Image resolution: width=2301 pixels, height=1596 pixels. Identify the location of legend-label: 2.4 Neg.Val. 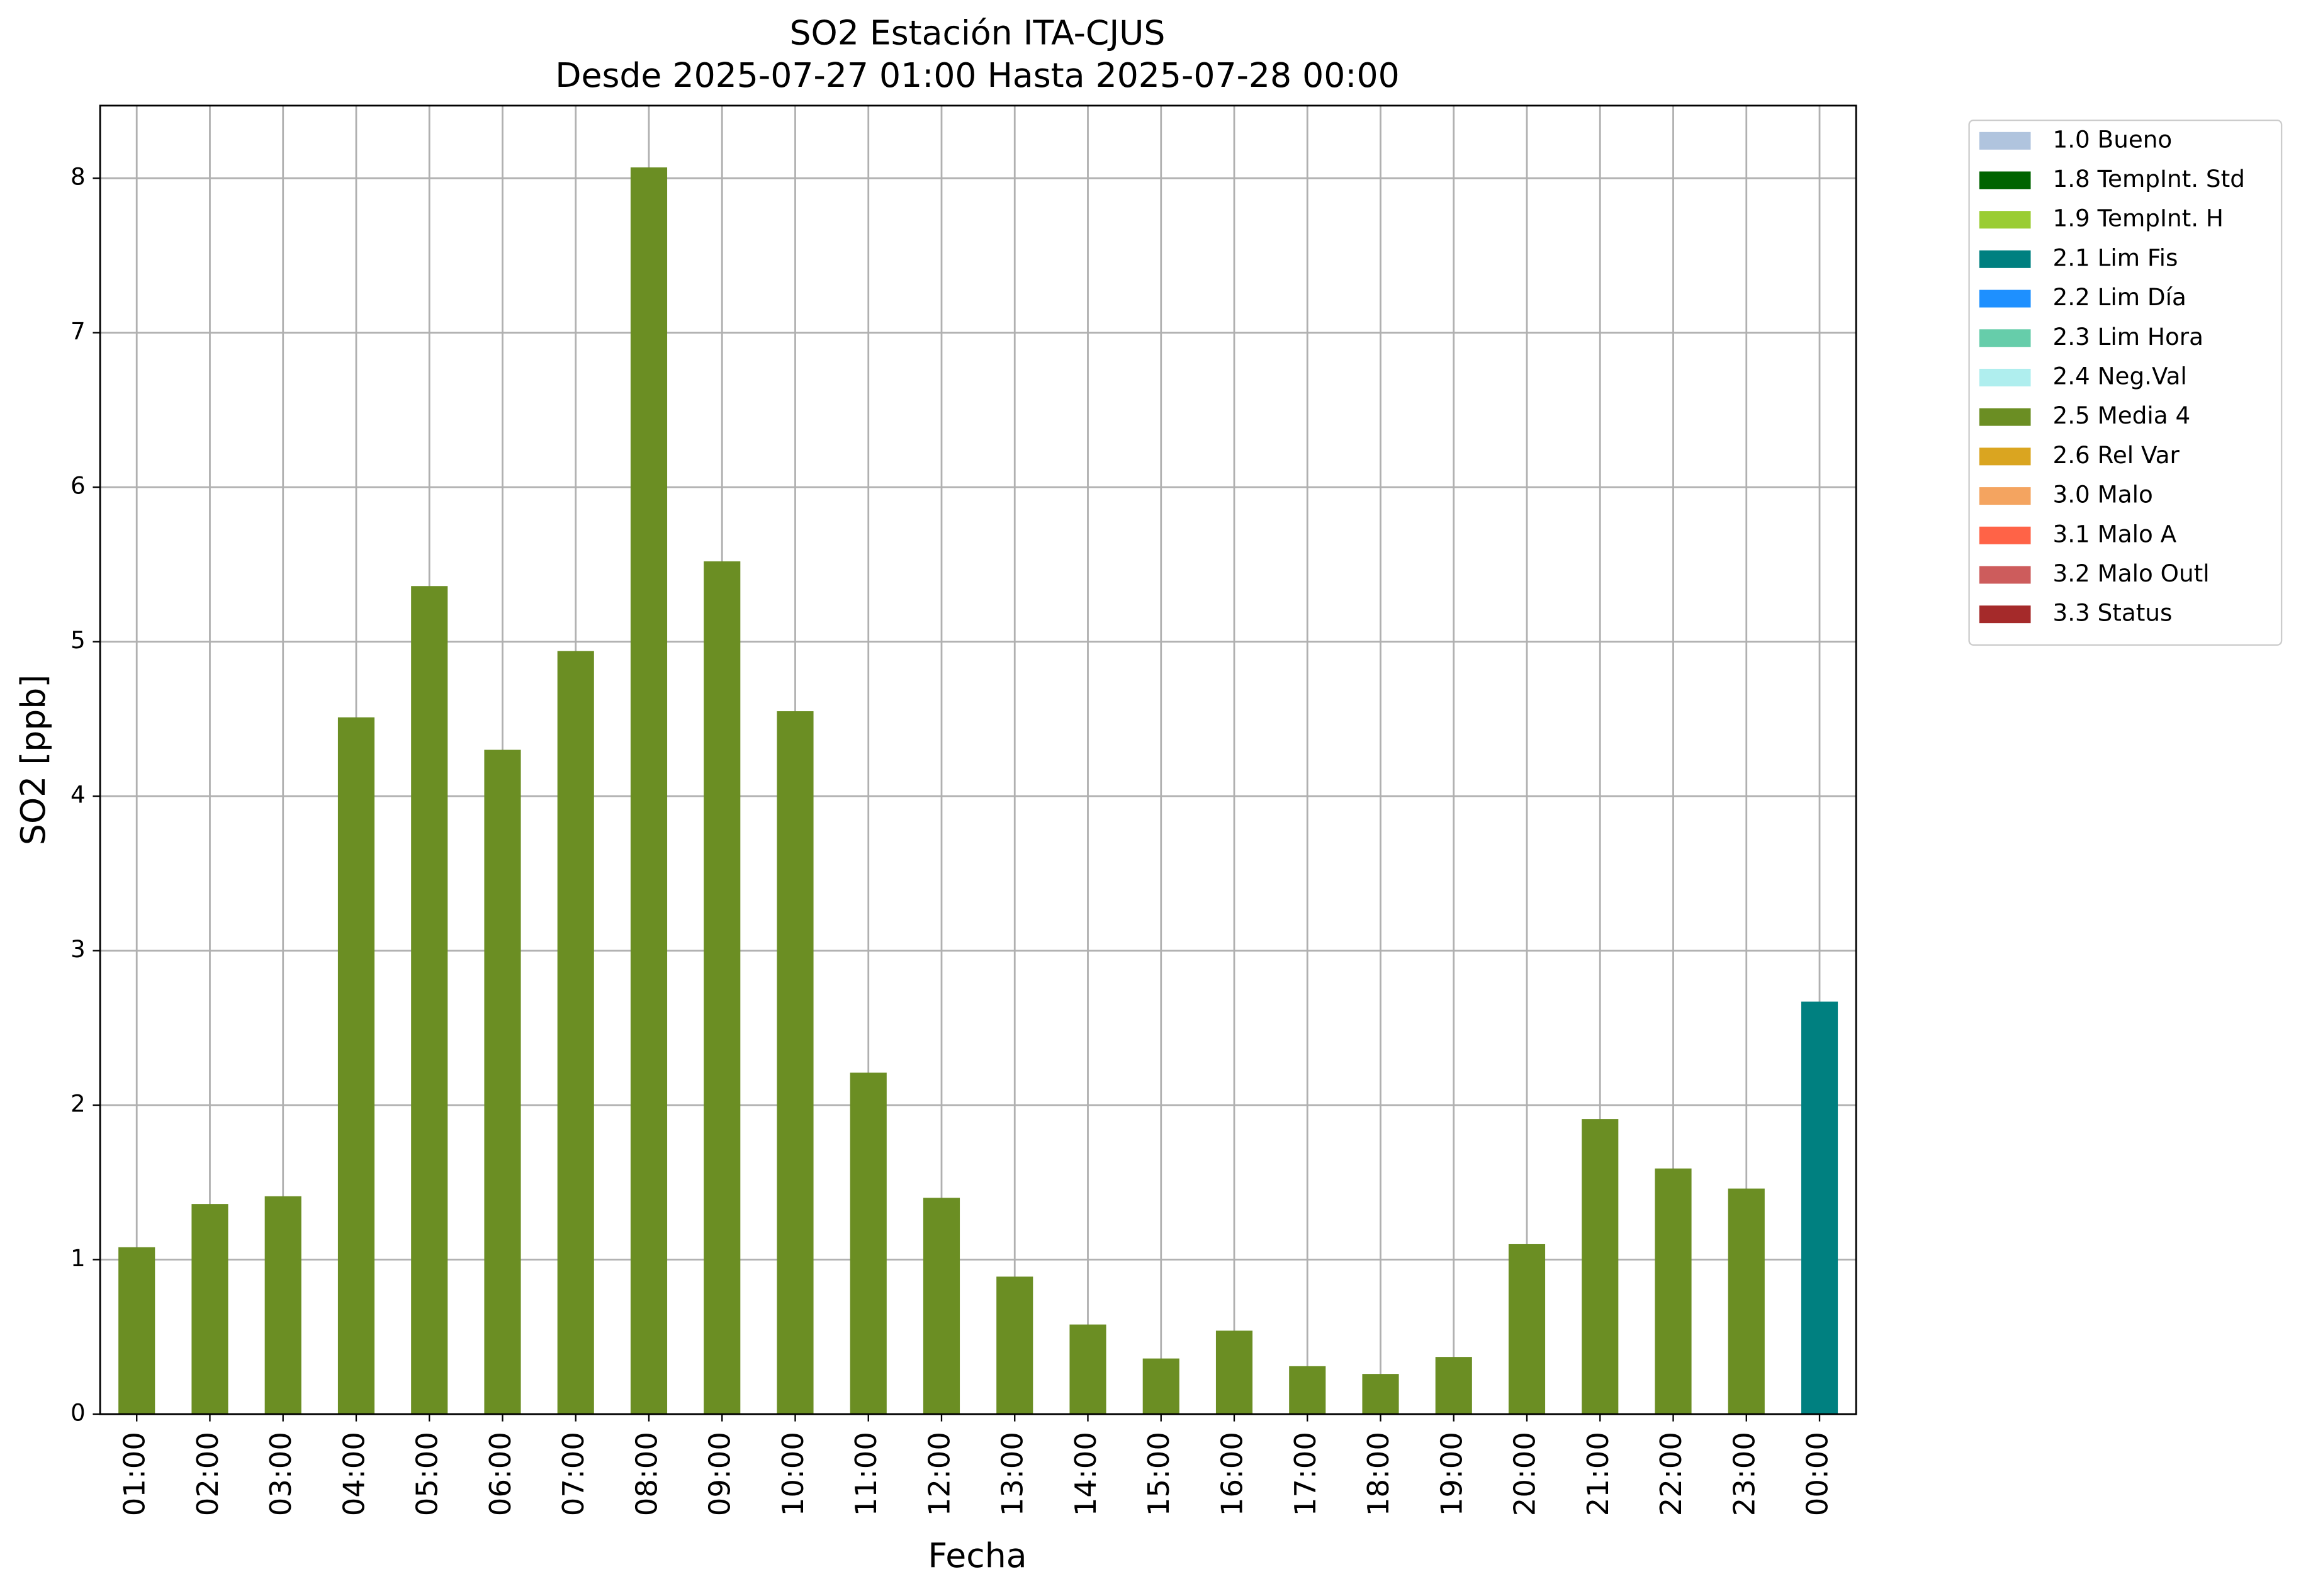
(2119, 376).